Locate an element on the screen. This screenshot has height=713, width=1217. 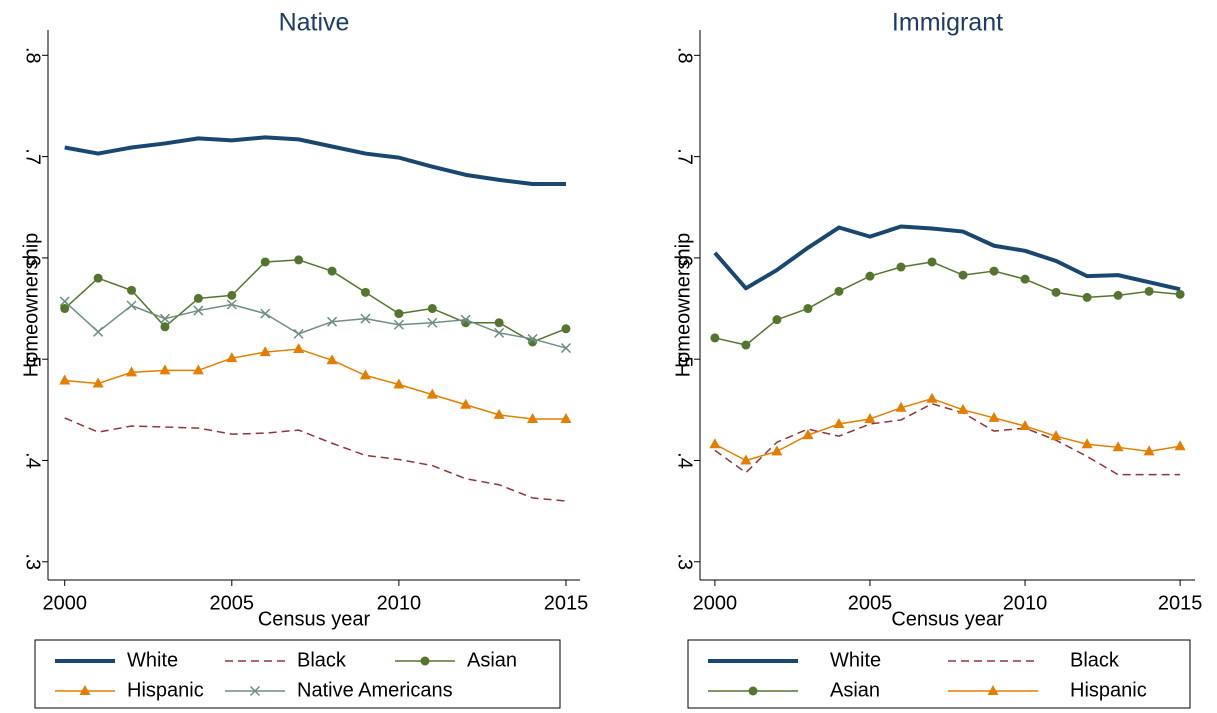
chart-title: Immigrant is located at coordinates (947, 23).